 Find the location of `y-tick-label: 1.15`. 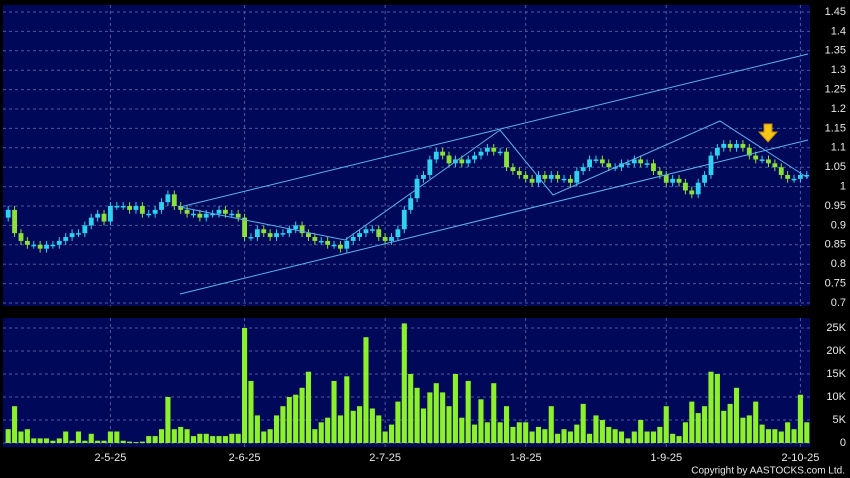

y-tick-label: 1.15 is located at coordinates (835, 128).